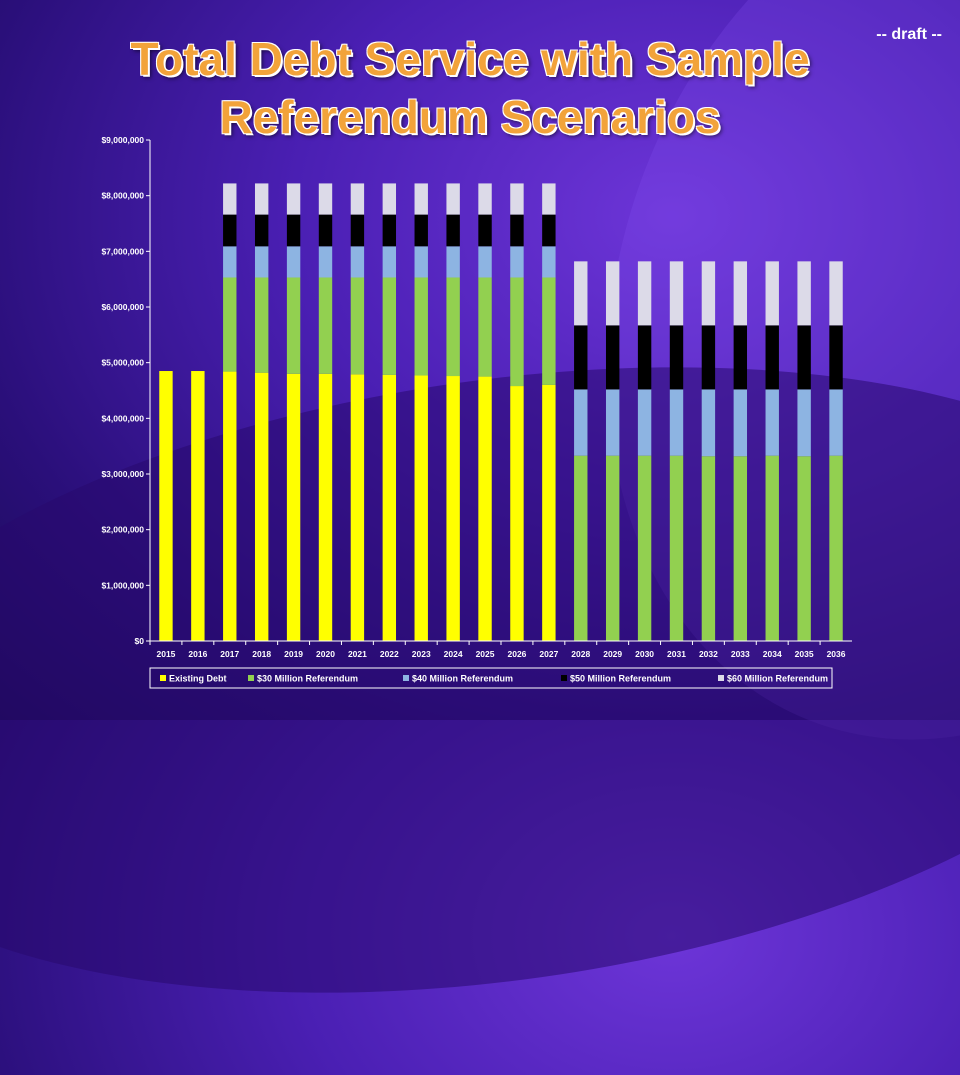 The width and height of the screenshot is (960, 1075). Describe the element at coordinates (122, 251) in the screenshot. I see `y-tick-label: $7,000,000` at that location.